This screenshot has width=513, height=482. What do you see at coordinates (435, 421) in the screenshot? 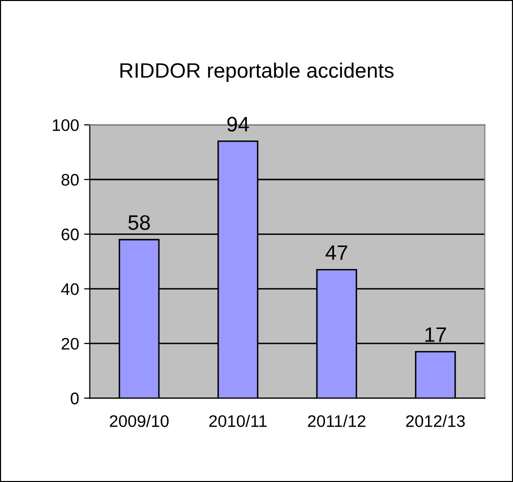
I see `x-tick-label: 2012/13` at bounding box center [435, 421].